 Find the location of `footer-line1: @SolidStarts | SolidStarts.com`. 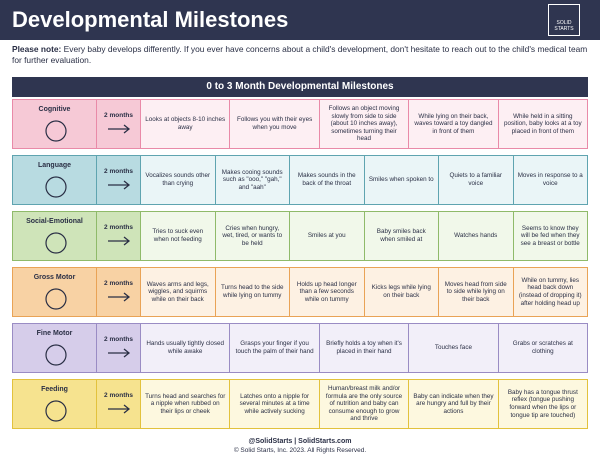

footer-line1: @SolidStarts | SolidStarts.com is located at coordinates (300, 441).